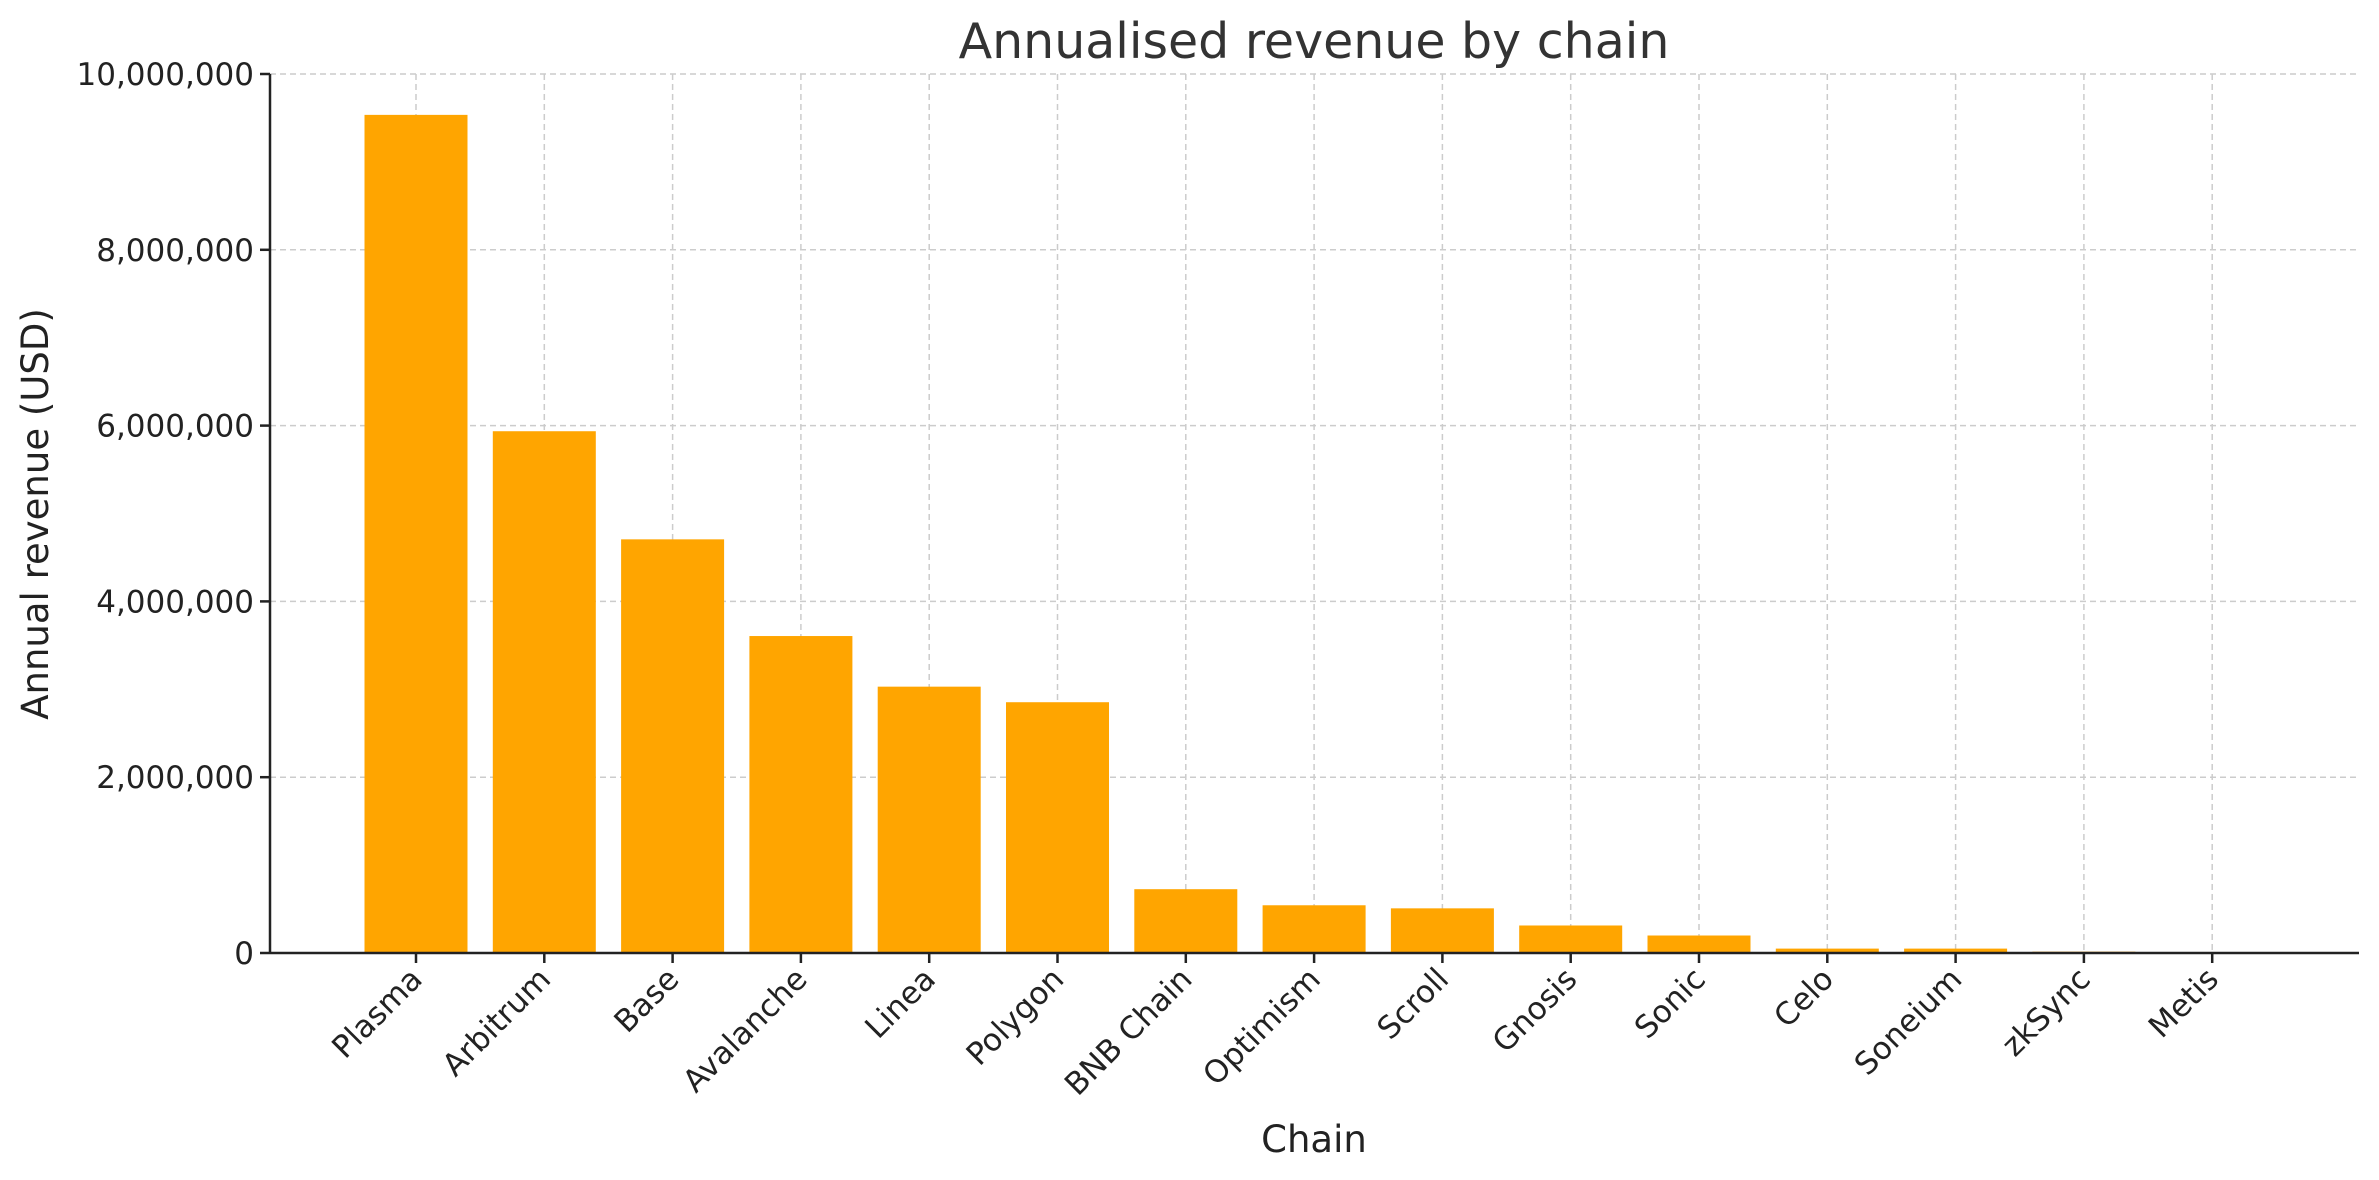 Image resolution: width=2379 pixels, height=1180 pixels. Describe the element at coordinates (416, 534) in the screenshot. I see `bar-plasma` at that location.